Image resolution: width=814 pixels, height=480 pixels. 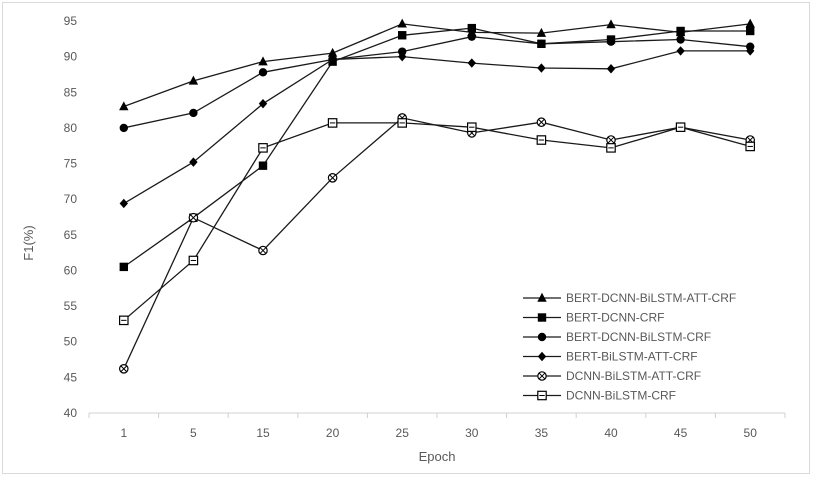 I want to click on x-tick-label: 5, so click(x=193, y=433).